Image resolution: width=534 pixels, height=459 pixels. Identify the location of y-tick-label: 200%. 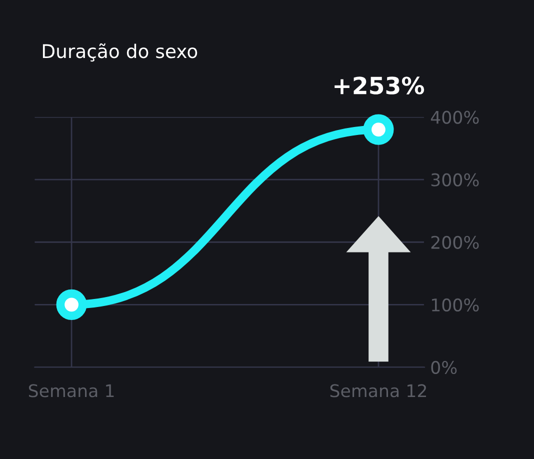
(455, 242).